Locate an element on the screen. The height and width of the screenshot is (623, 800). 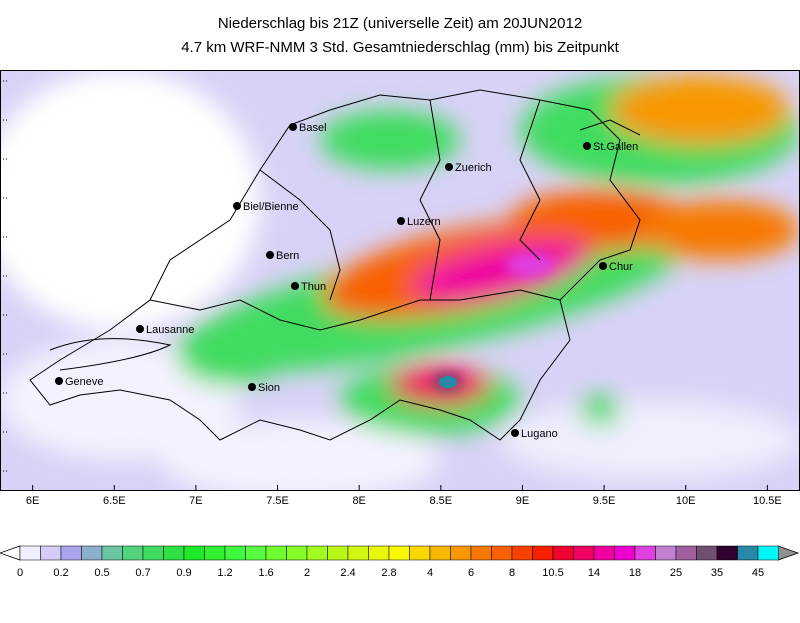
colorbar-label: 4 is located at coordinates (430, 573).